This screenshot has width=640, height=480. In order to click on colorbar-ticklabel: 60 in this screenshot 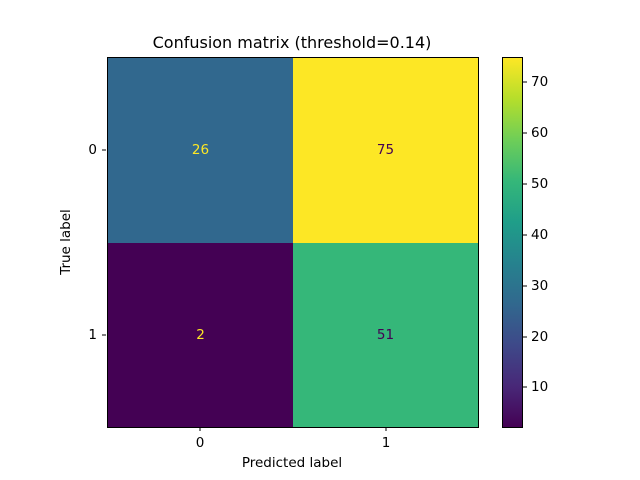, I will do `click(540, 133)`.